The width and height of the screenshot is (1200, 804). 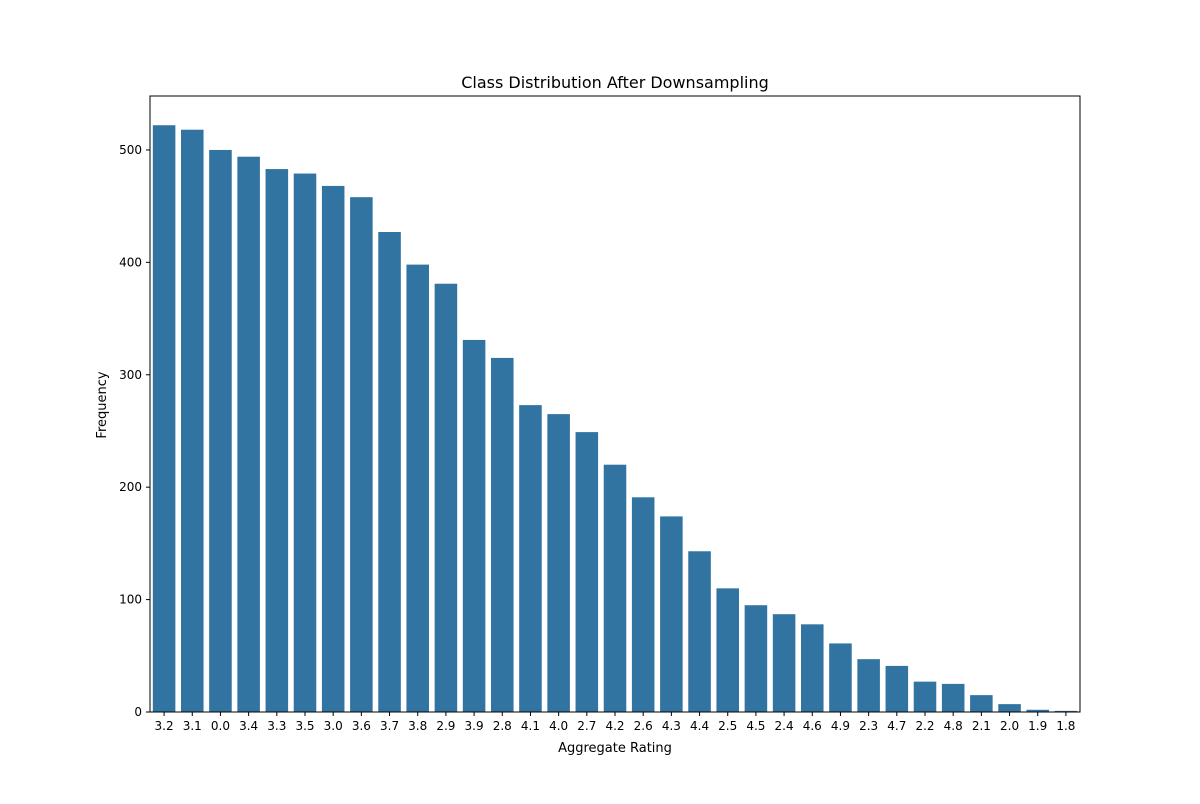 I want to click on x-tick-label: 3.9, so click(x=474, y=726).